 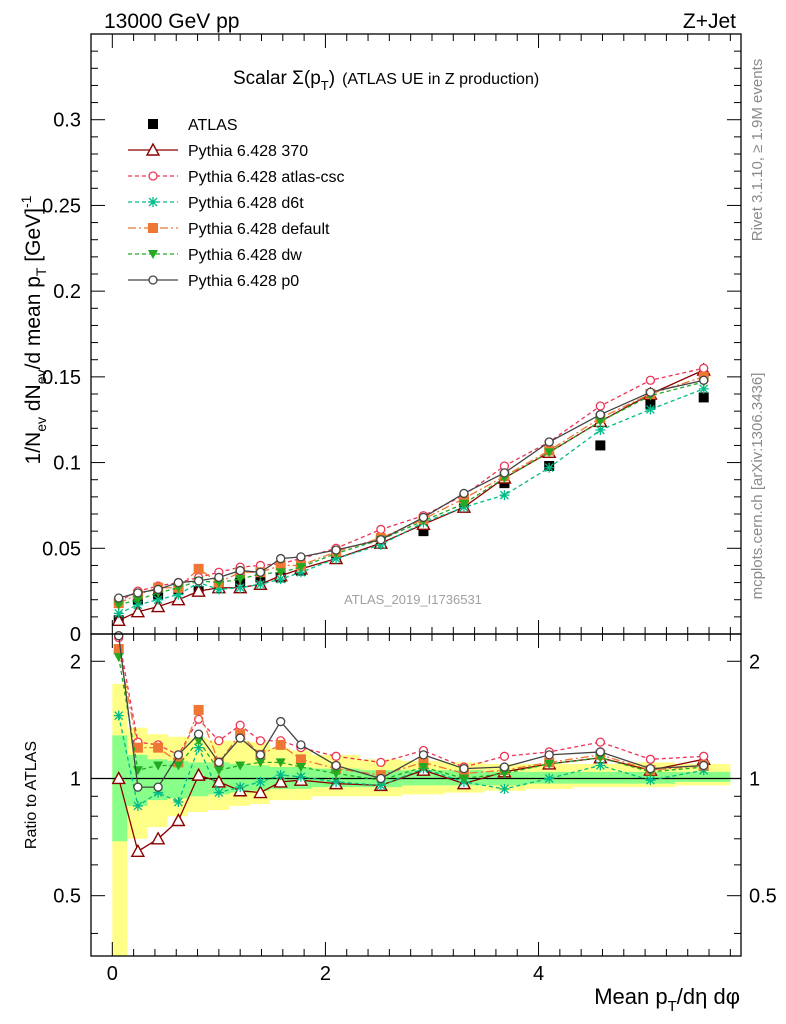 What do you see at coordinates (259, 229) in the screenshot?
I see `legend-entry-label: Pythia 6.428 default` at bounding box center [259, 229].